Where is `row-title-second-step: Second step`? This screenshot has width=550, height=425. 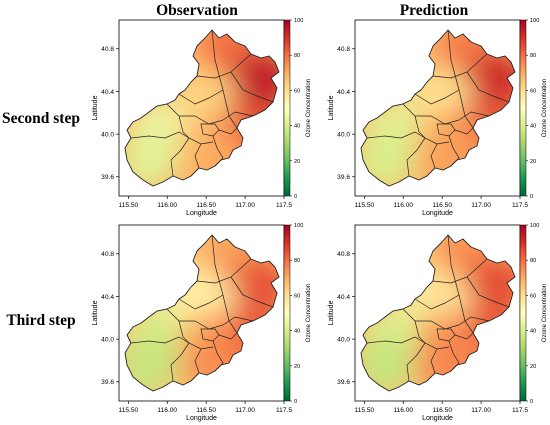
row-title-second-step: Second step is located at coordinates (41, 118).